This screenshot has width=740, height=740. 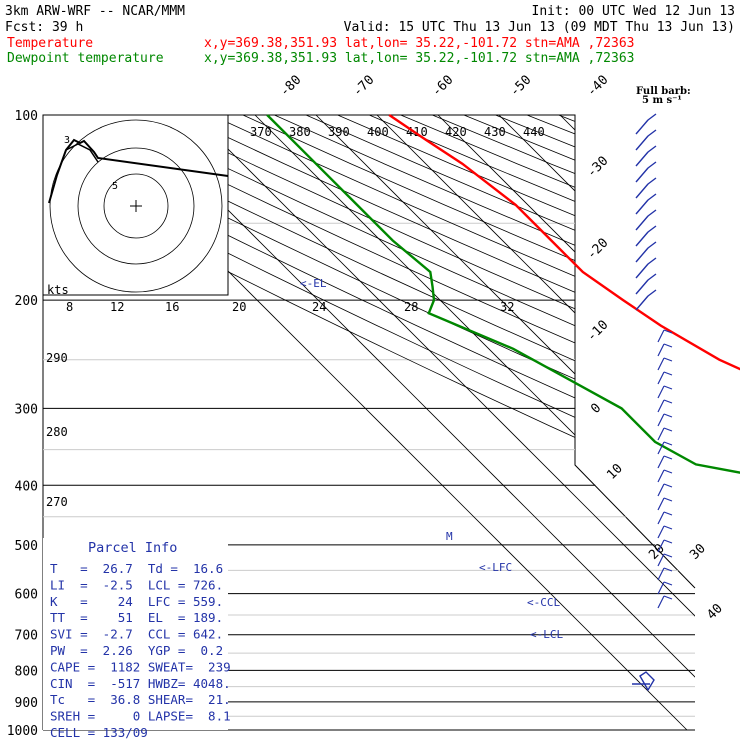 I want to click on forecast-hour: Fcst: 39 h, so click(x=44, y=27).